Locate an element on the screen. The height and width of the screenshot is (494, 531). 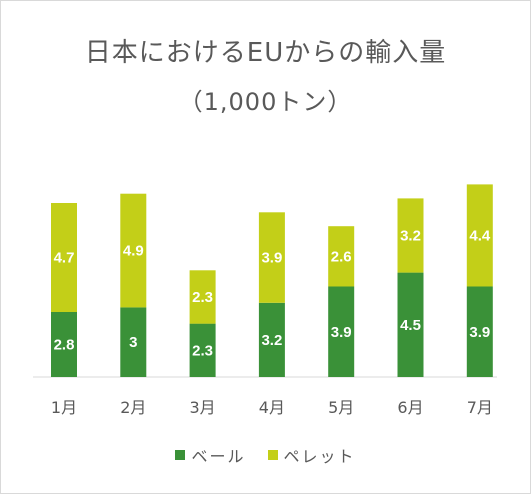
data-label-bale-4: 3.2 is located at coordinates (271, 340).